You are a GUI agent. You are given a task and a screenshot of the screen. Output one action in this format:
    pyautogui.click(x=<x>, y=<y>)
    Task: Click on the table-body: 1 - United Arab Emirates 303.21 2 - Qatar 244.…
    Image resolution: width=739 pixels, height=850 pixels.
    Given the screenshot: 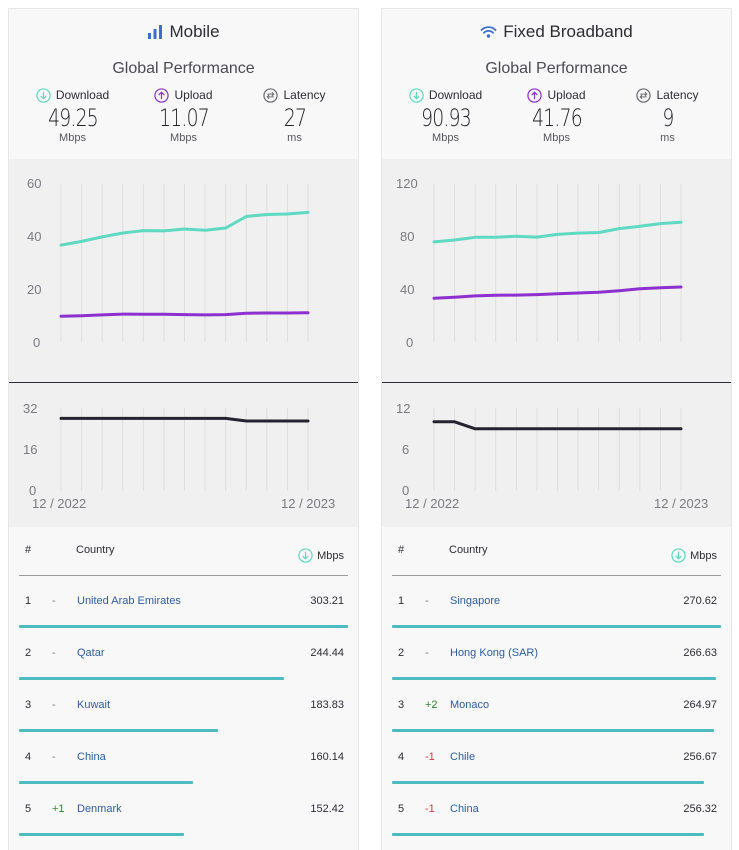 What is the action you would take?
    pyautogui.click(x=183, y=706)
    